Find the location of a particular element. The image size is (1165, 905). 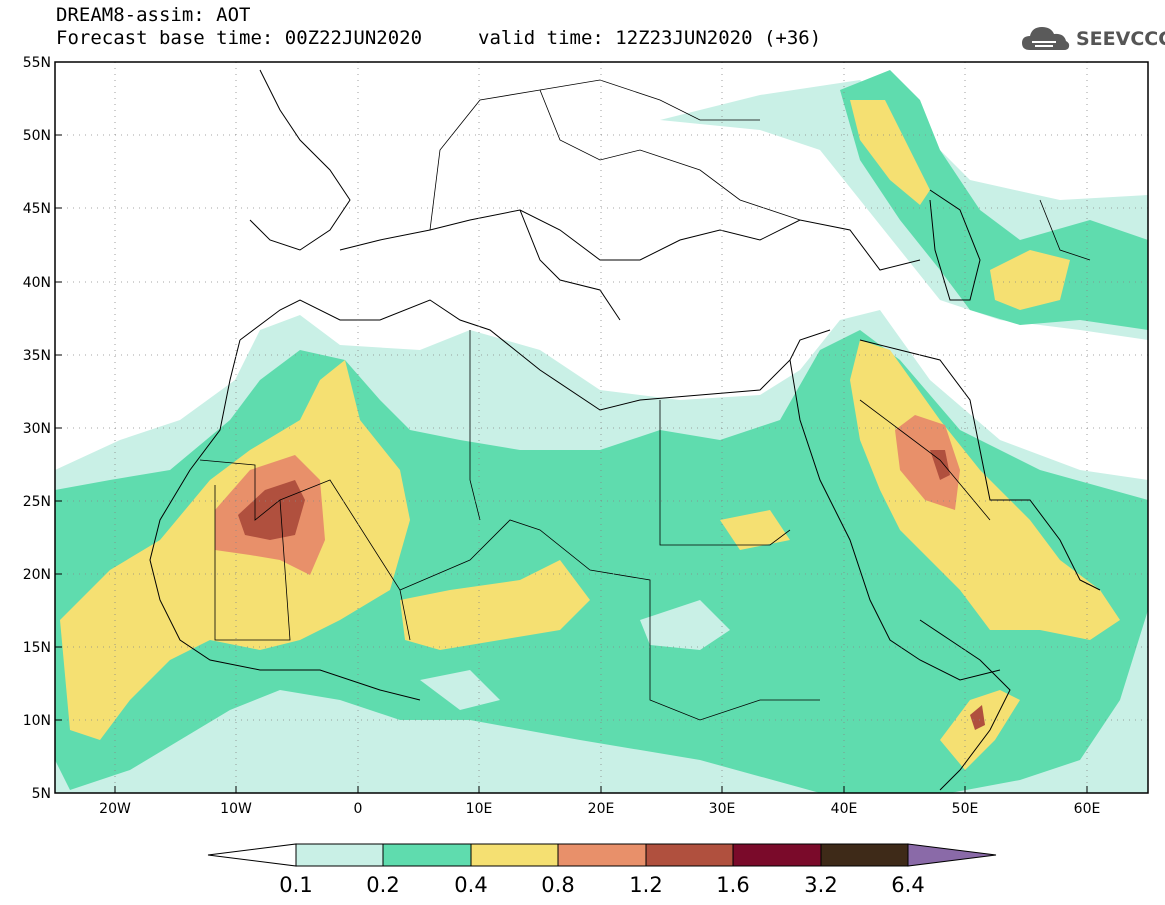

colorbar is located at coordinates (602, 855).